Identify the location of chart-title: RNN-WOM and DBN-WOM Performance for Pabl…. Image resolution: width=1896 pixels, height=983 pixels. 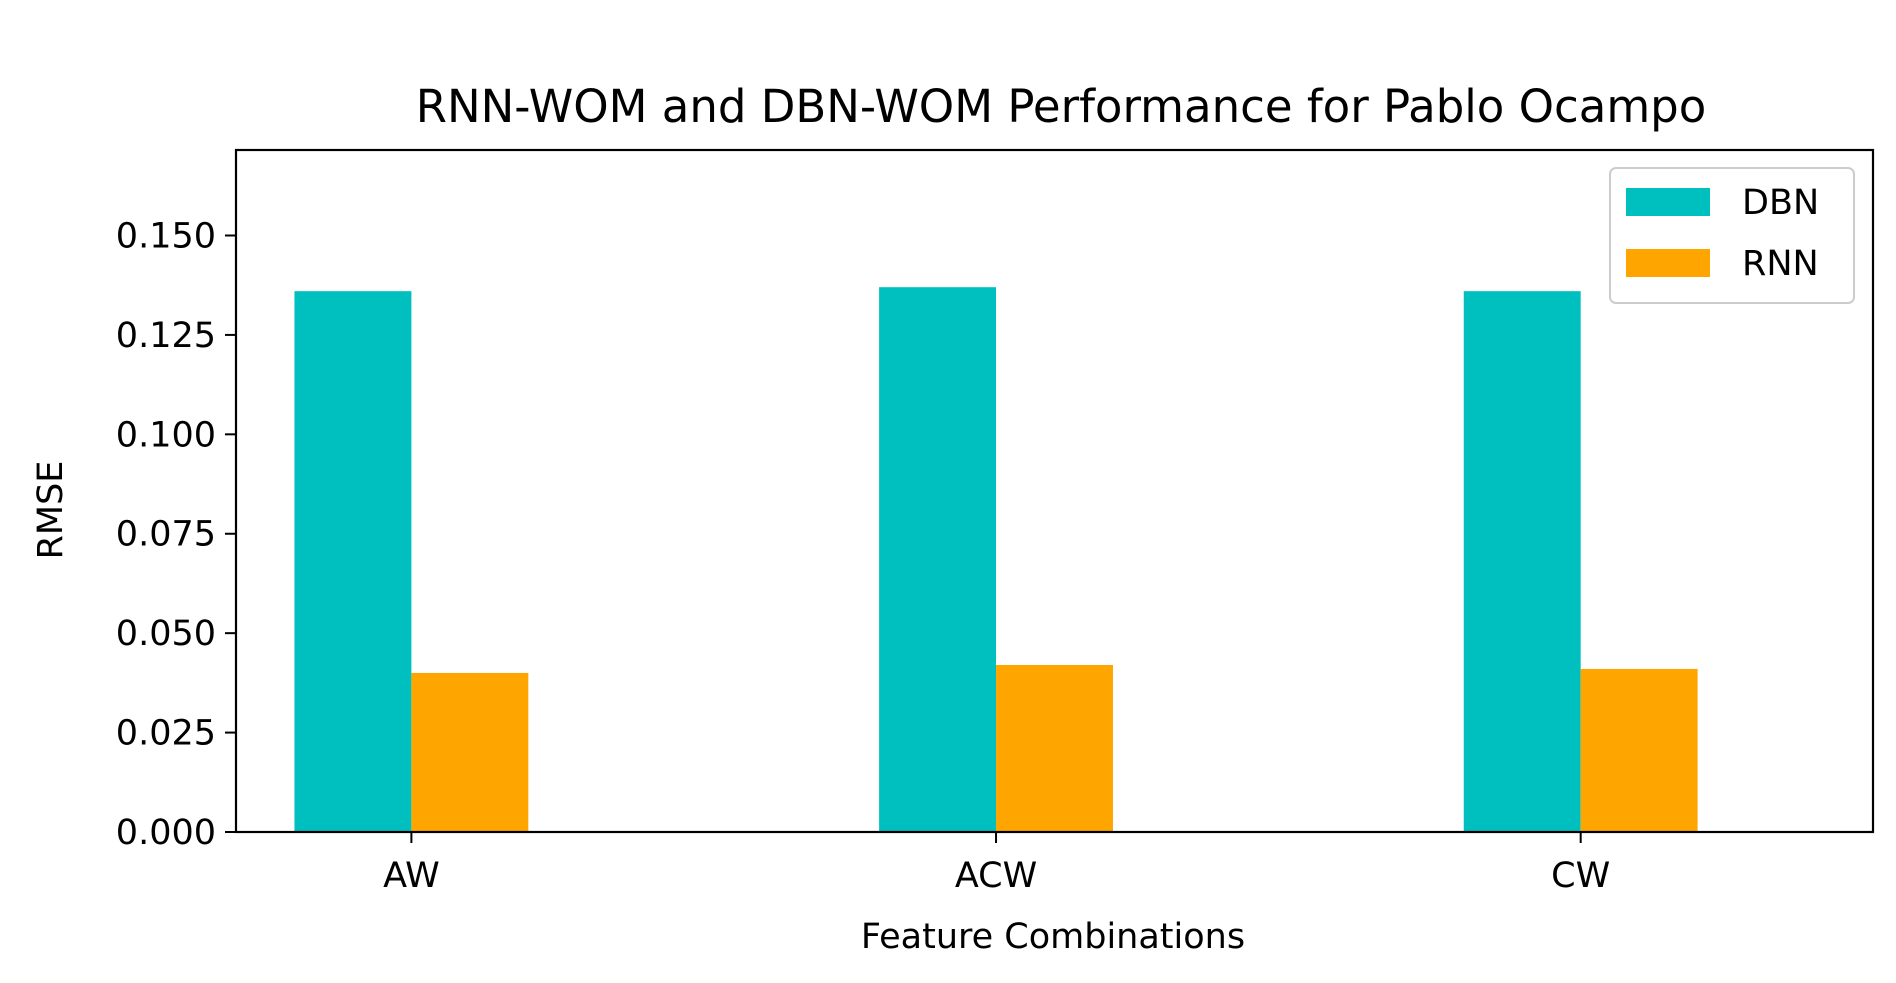
(1061, 106).